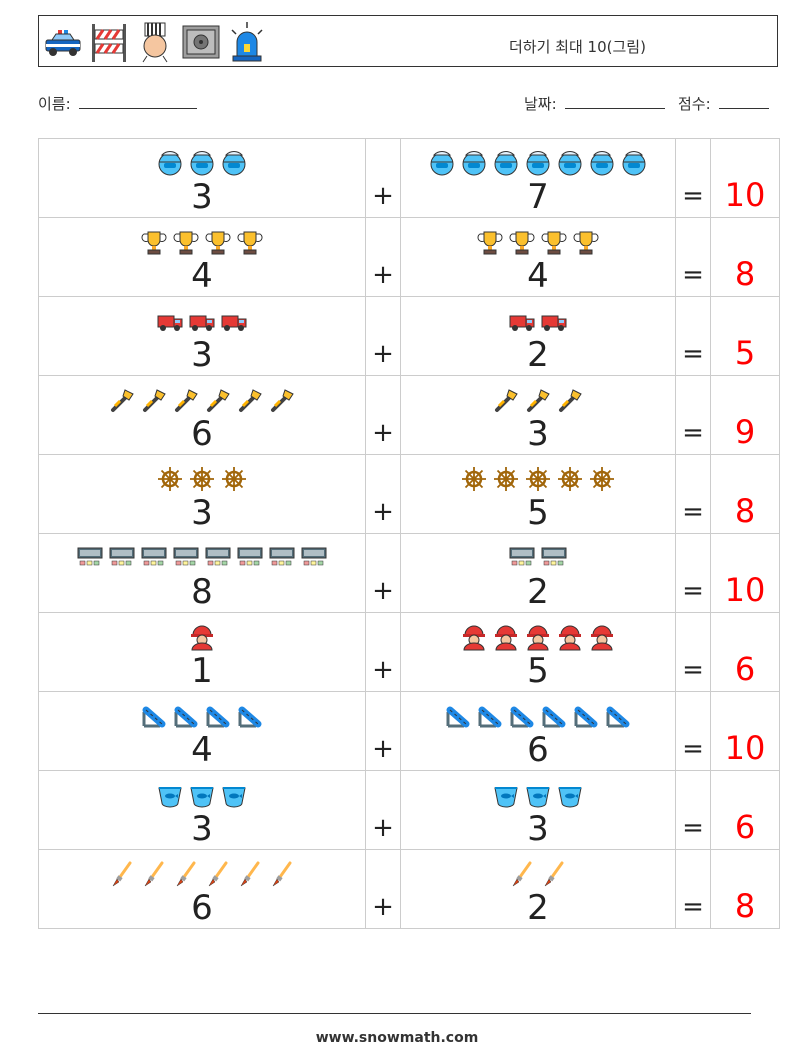  What do you see at coordinates (744, 101) in the screenshot?
I see `score-blank` at bounding box center [744, 101].